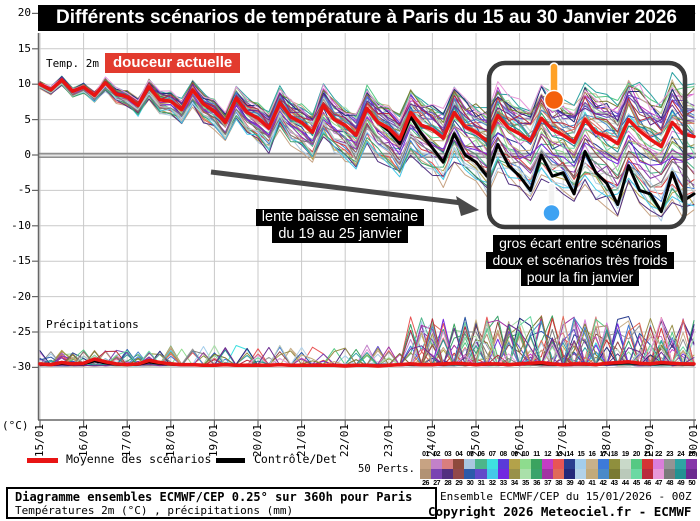 The image size is (700, 521). What do you see at coordinates (647, 483) in the screenshot?
I see `pert-number: 46` at bounding box center [647, 483].